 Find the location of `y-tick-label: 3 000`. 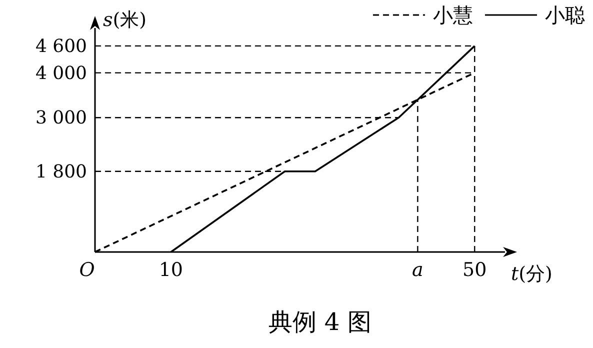

y-tick-label: 3 000 is located at coordinates (61, 118).